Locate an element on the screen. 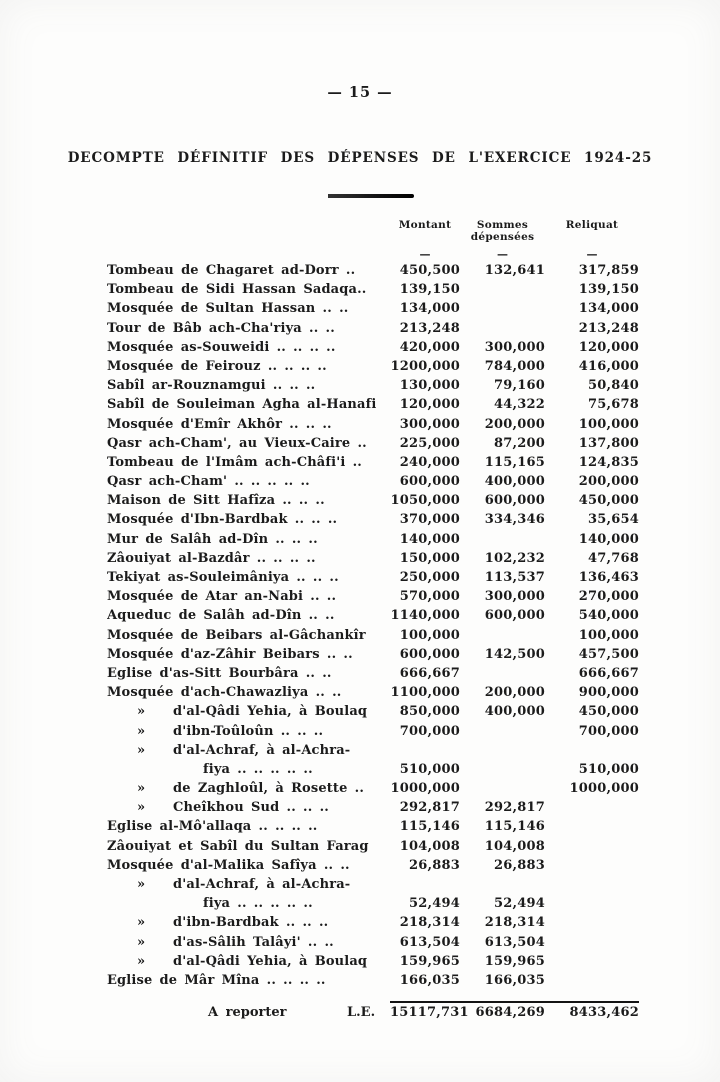 The height and width of the screenshot is (1082, 720). table-row: » d'ibn-Toûloûn .. .. .. 700,000 700,000 is located at coordinates (373, 731).